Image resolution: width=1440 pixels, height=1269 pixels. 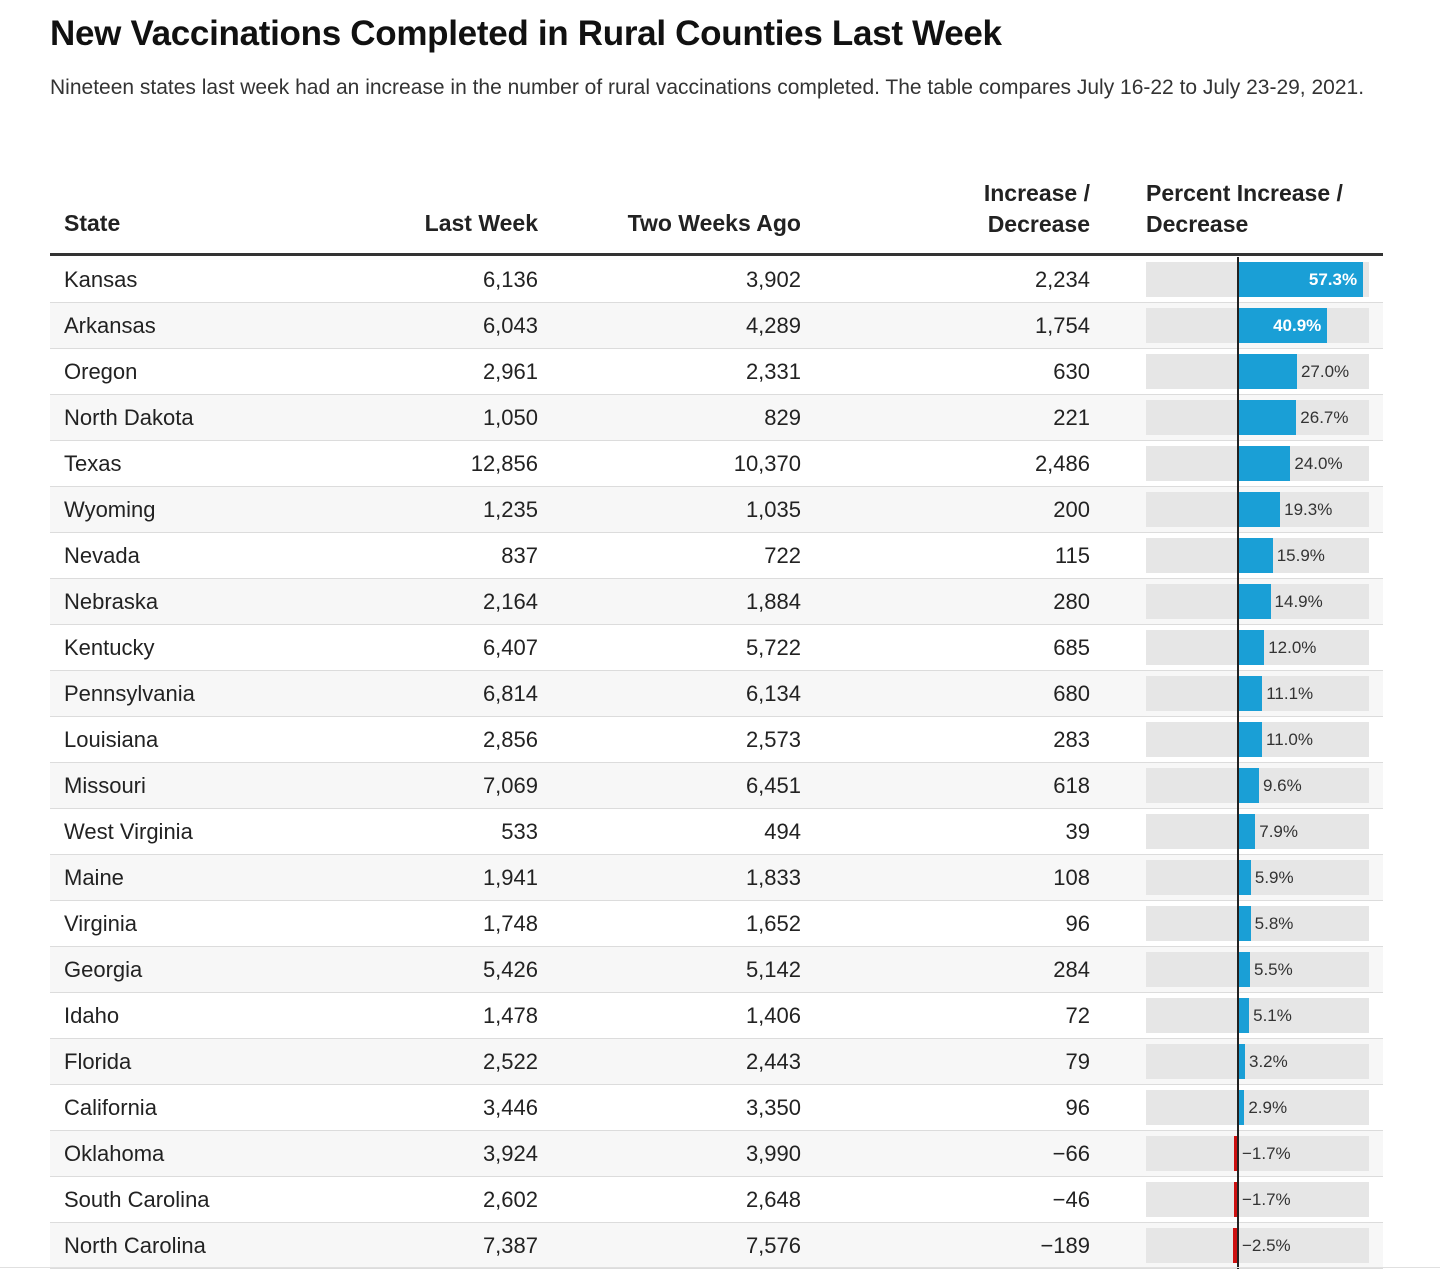 I want to click on cell-state: Florida, so click(x=98, y=1061).